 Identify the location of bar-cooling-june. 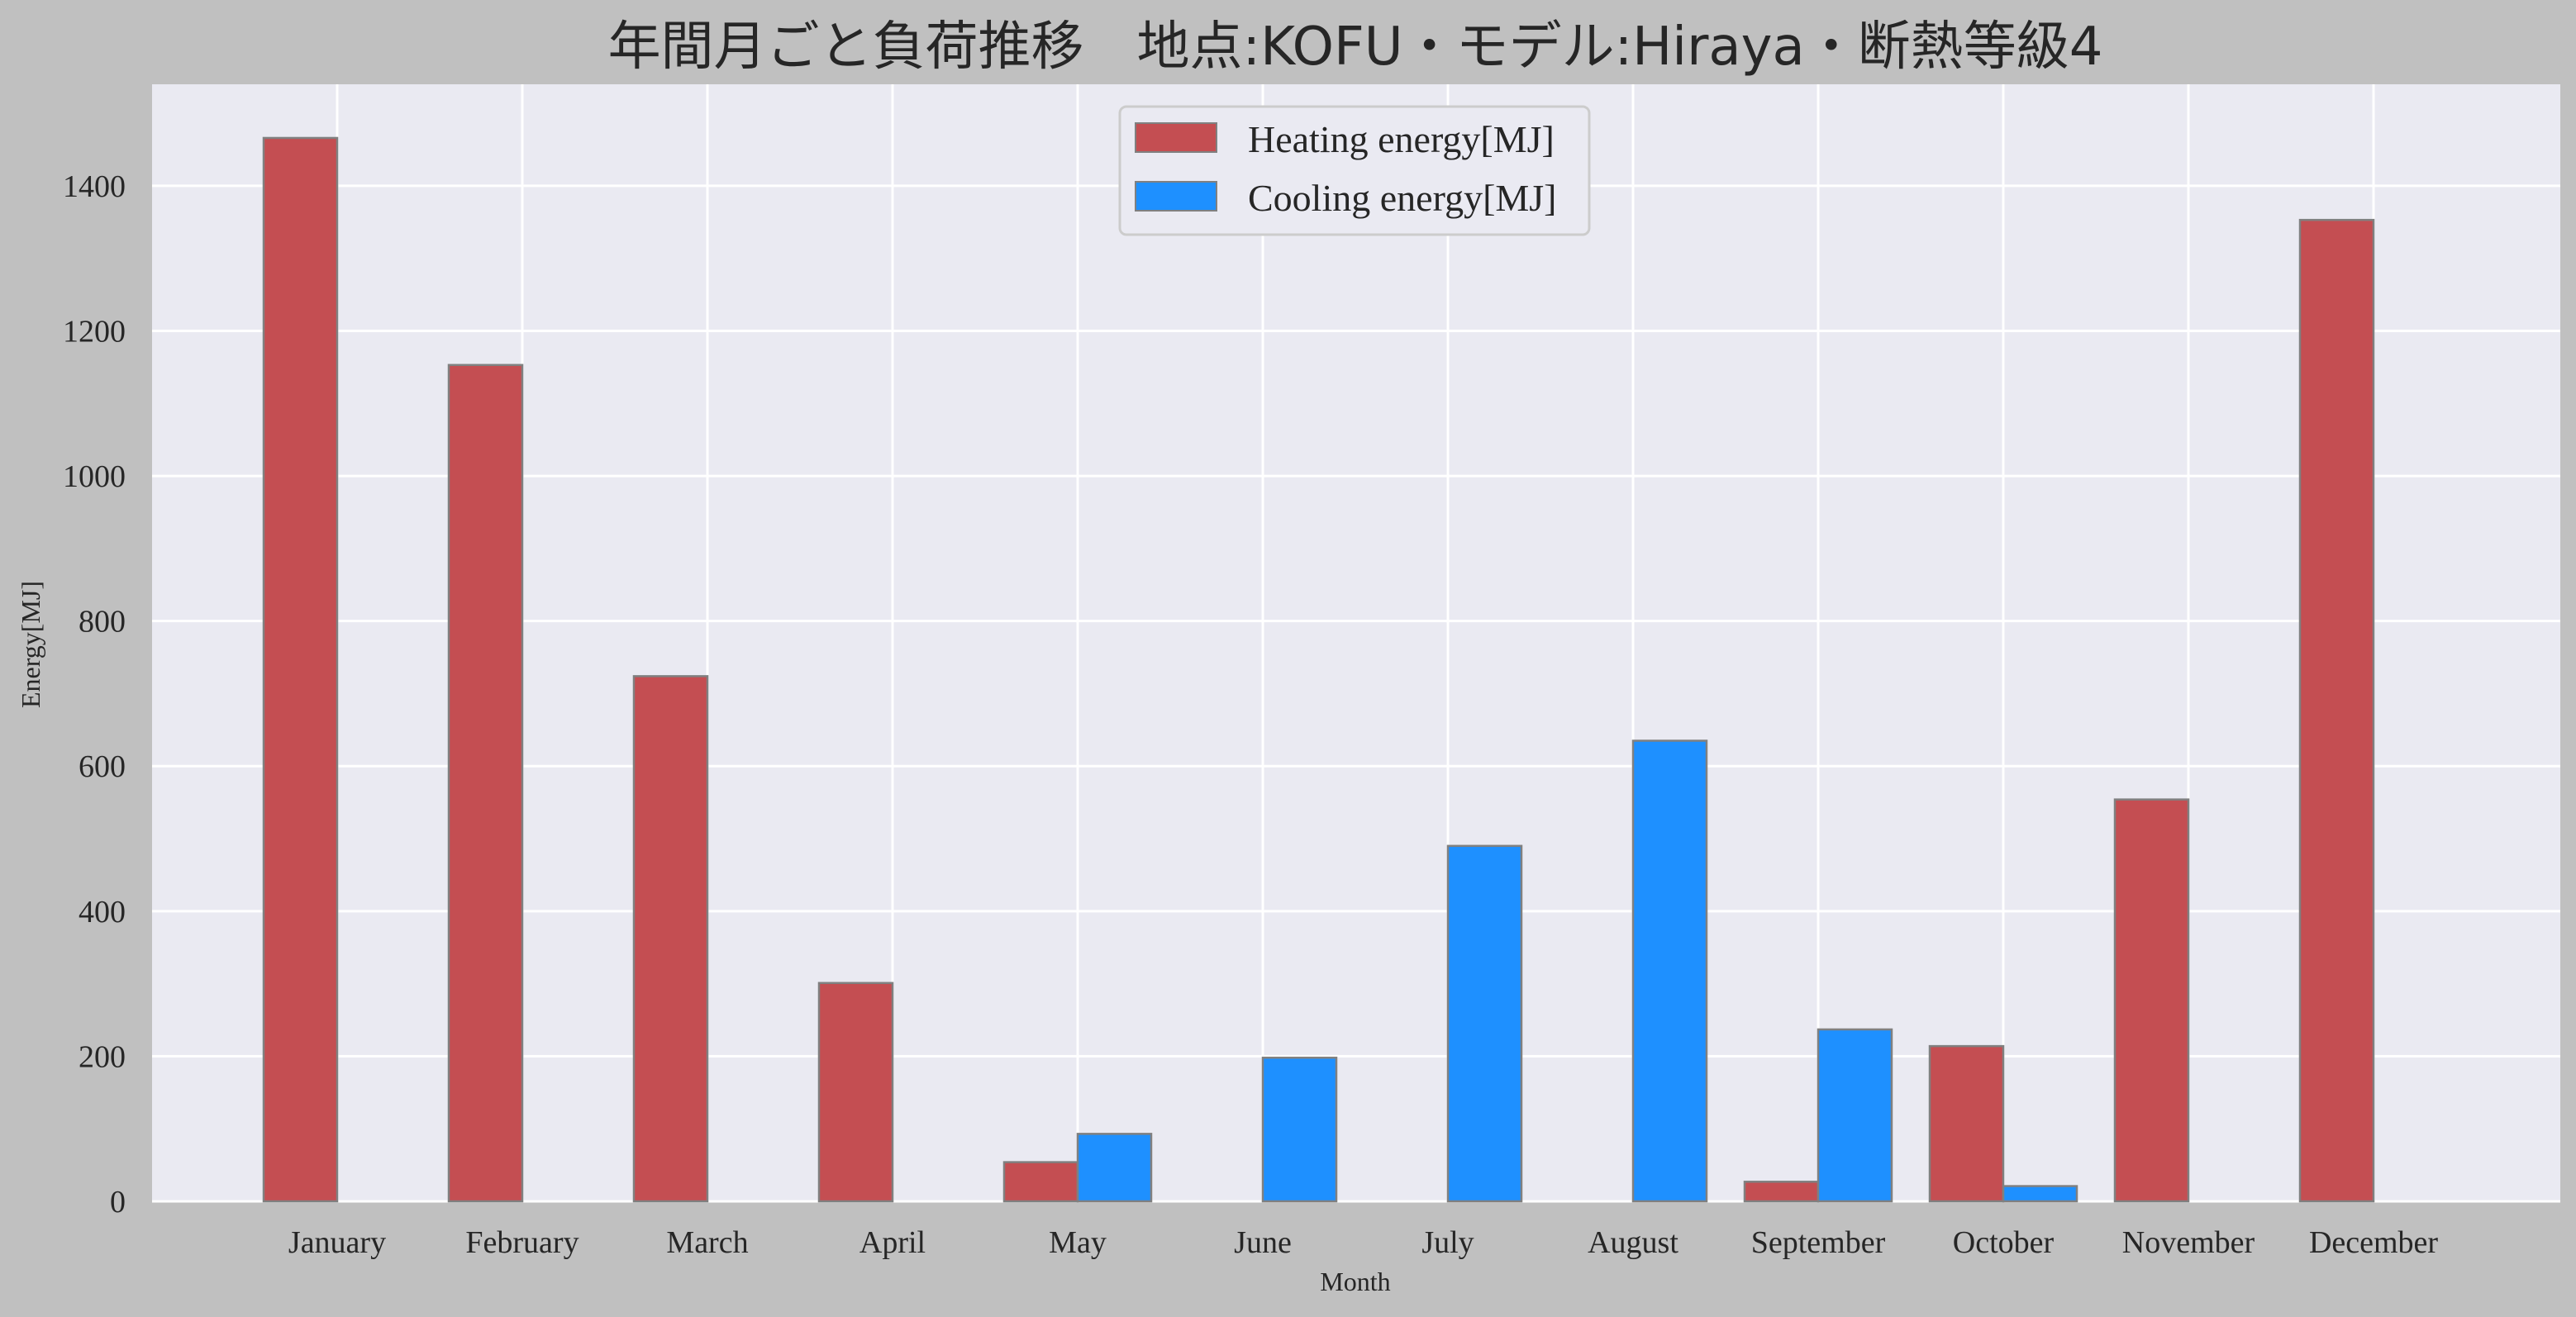
(1300, 1129).